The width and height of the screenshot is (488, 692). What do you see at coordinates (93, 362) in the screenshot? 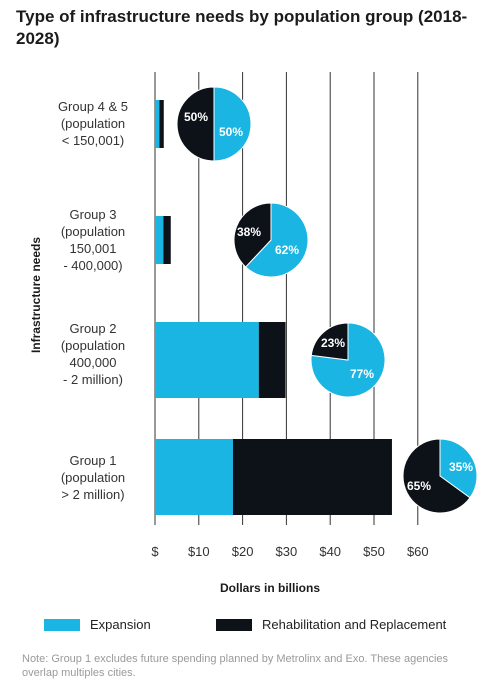
I see `category-label-line: 400,000` at bounding box center [93, 362].